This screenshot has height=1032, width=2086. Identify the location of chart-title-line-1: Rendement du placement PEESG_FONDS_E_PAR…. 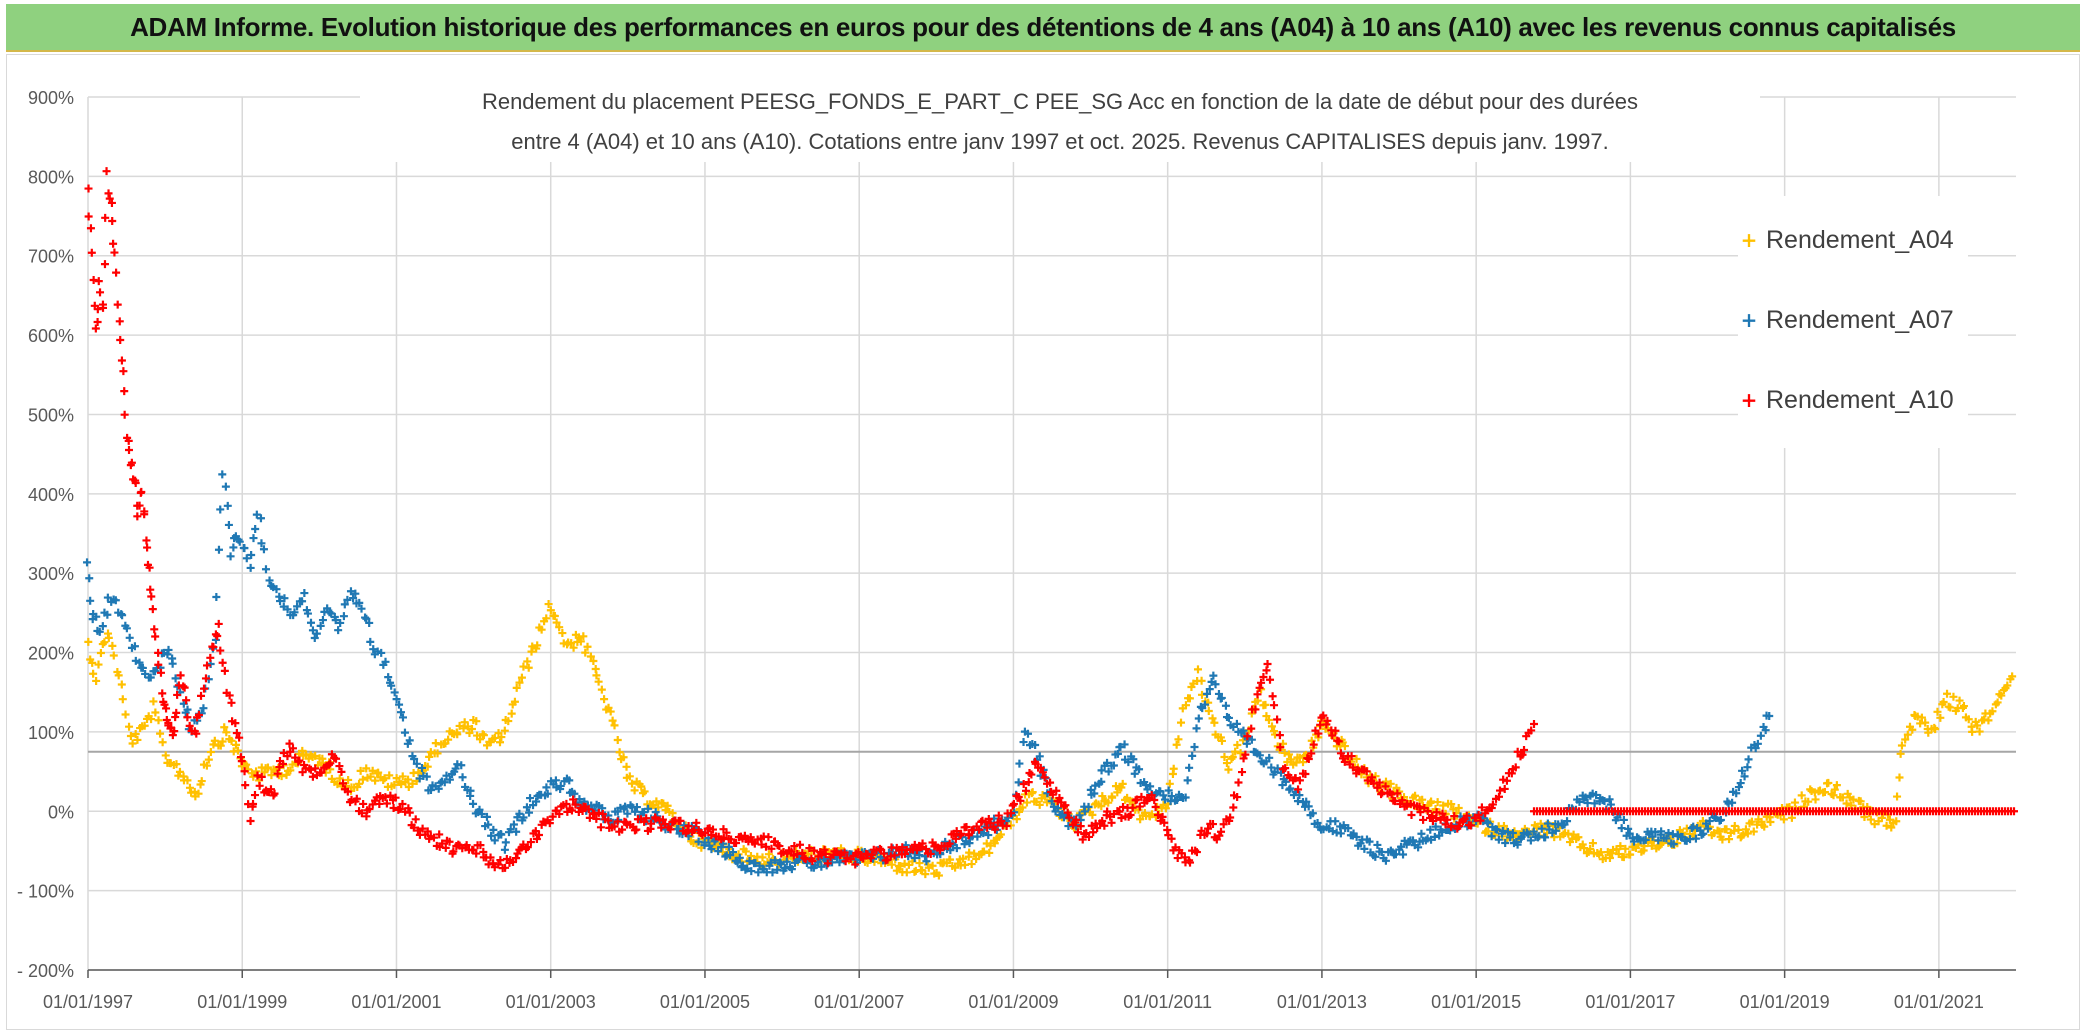
(1060, 101).